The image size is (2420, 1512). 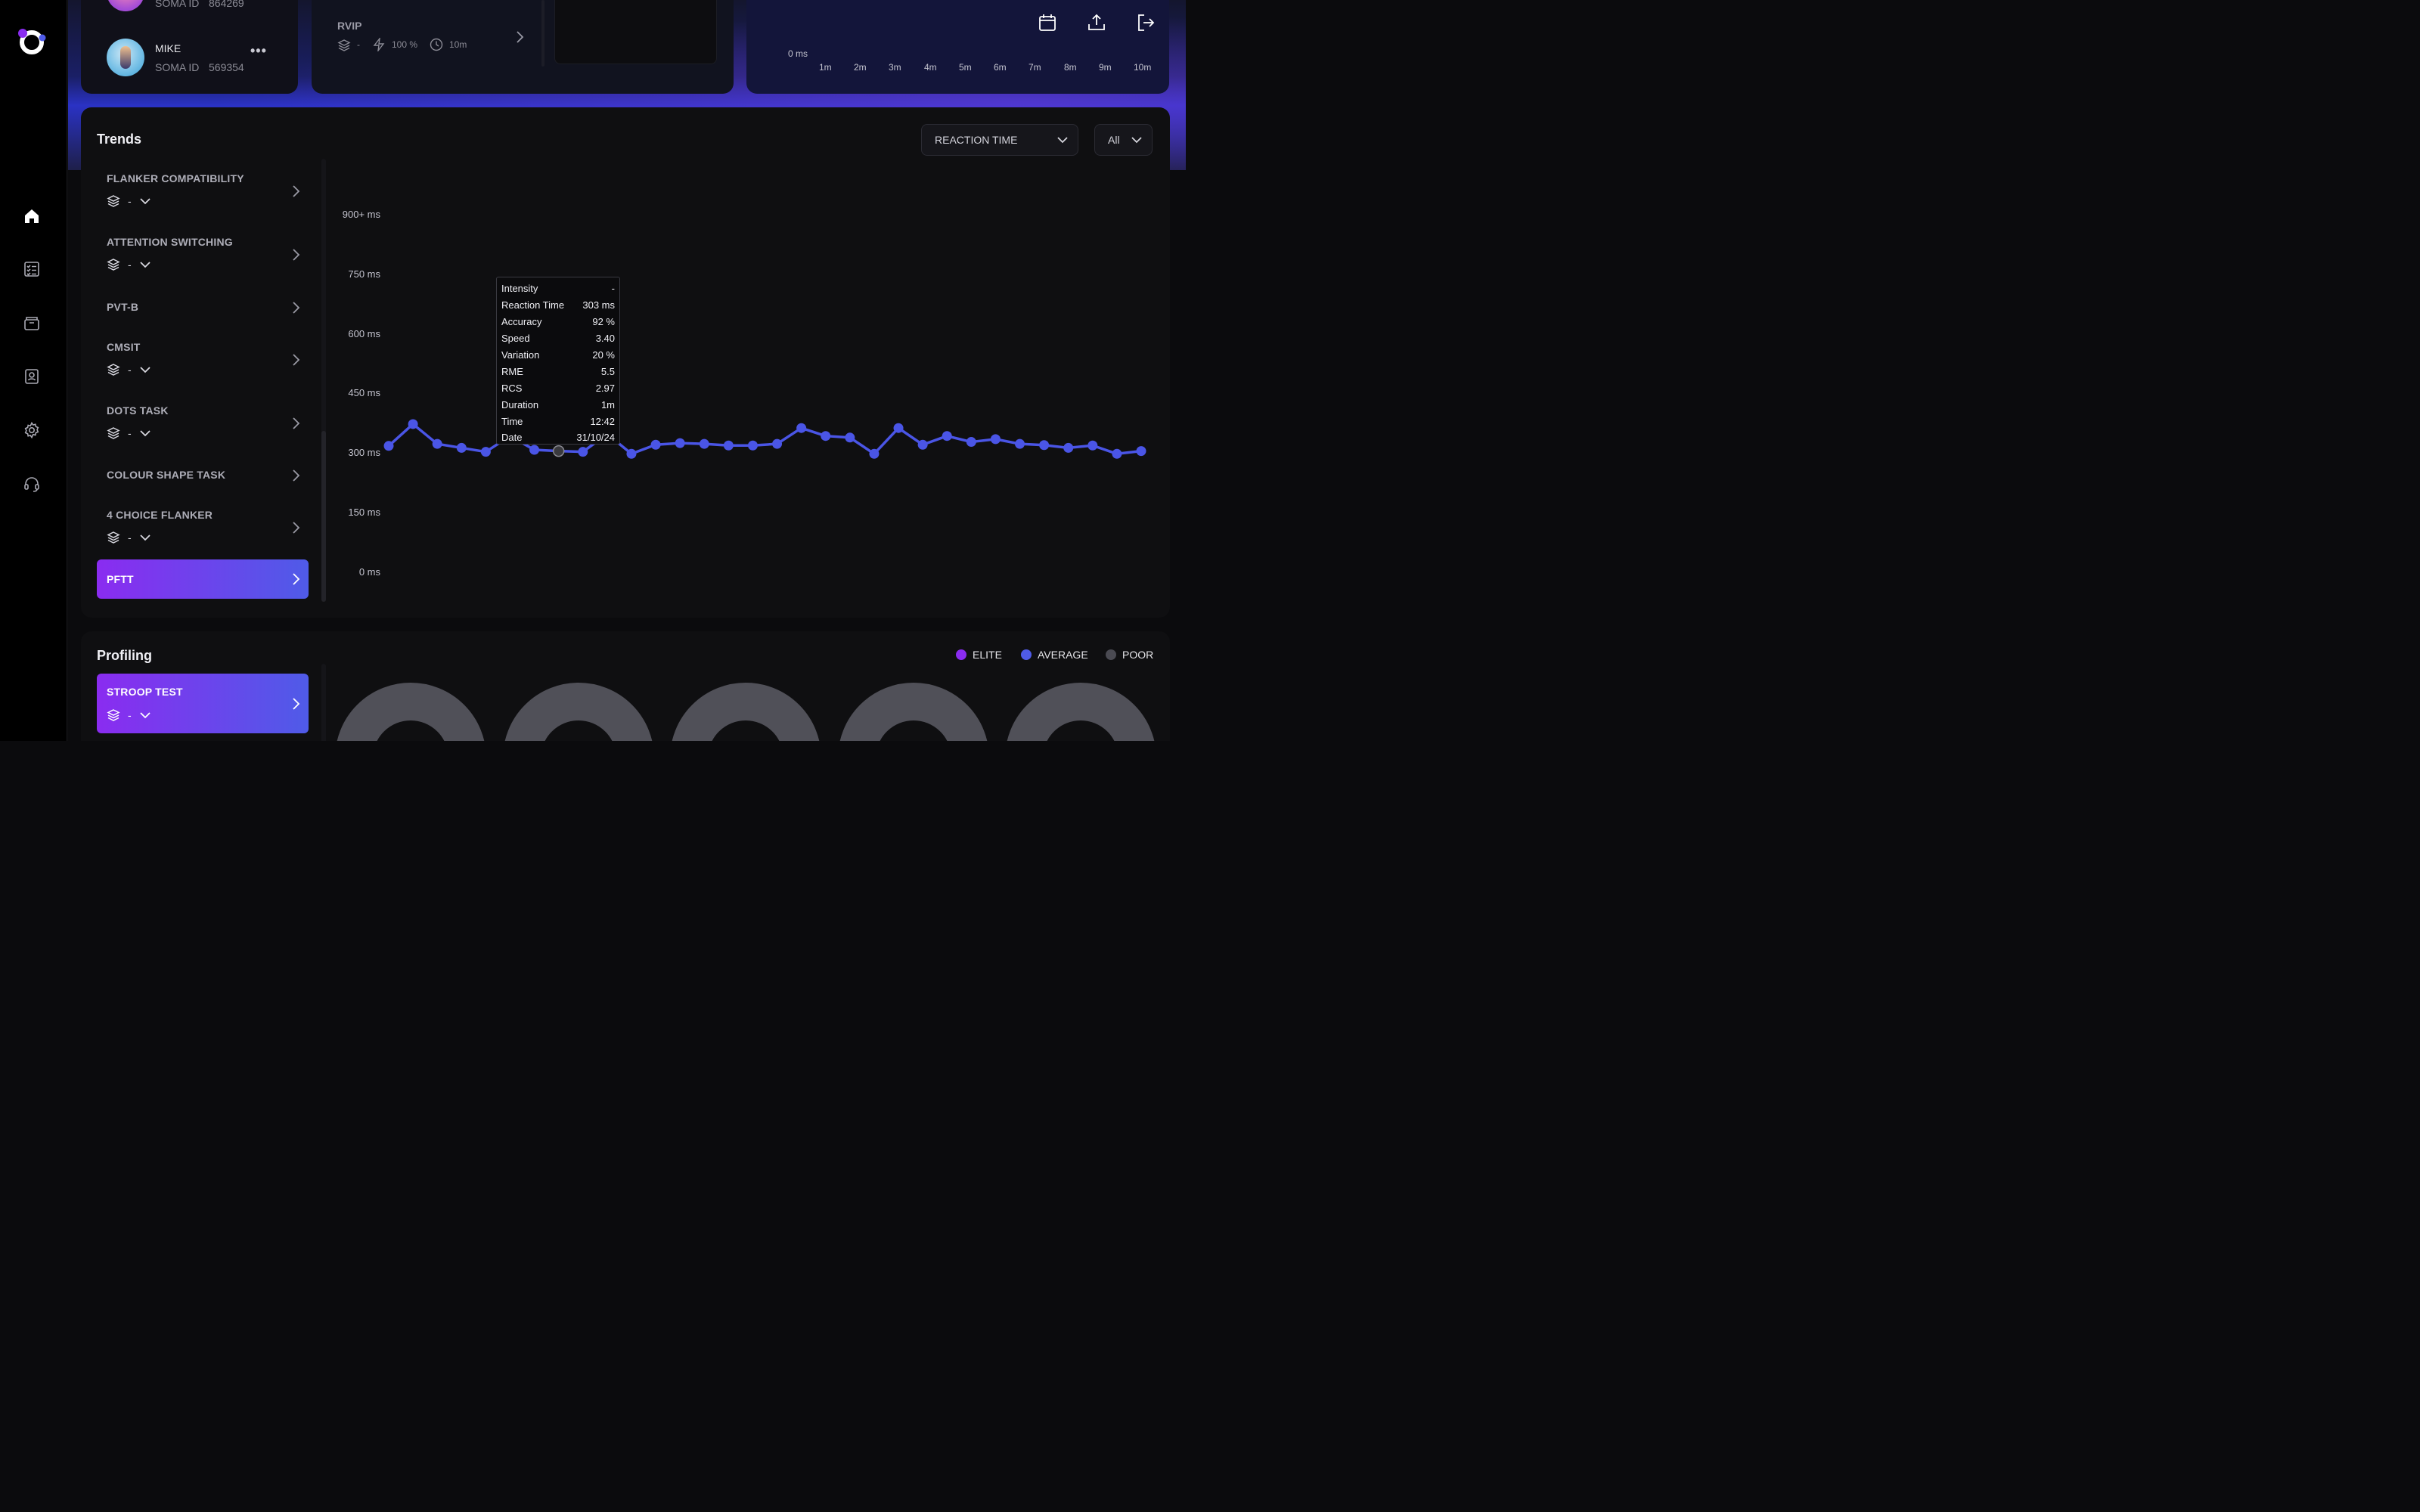 What do you see at coordinates (558, 371) in the screenshot?
I see `tooltip-row: RME 5.5` at bounding box center [558, 371].